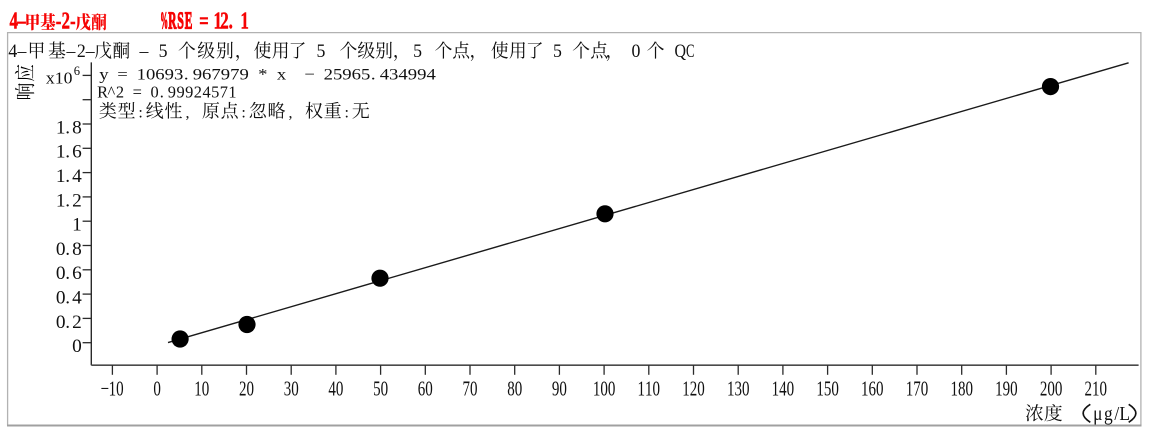  Describe the element at coordinates (1097, 414) in the screenshot. I see `svg-text: μ` at that location.